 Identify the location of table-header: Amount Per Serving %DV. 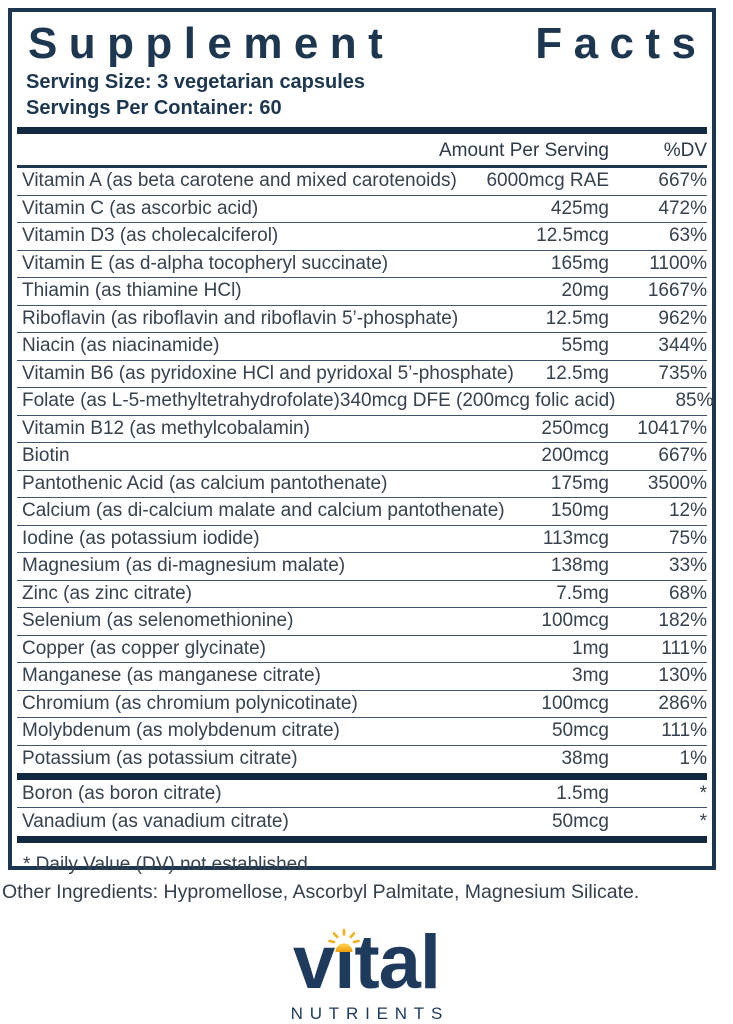
(362, 149).